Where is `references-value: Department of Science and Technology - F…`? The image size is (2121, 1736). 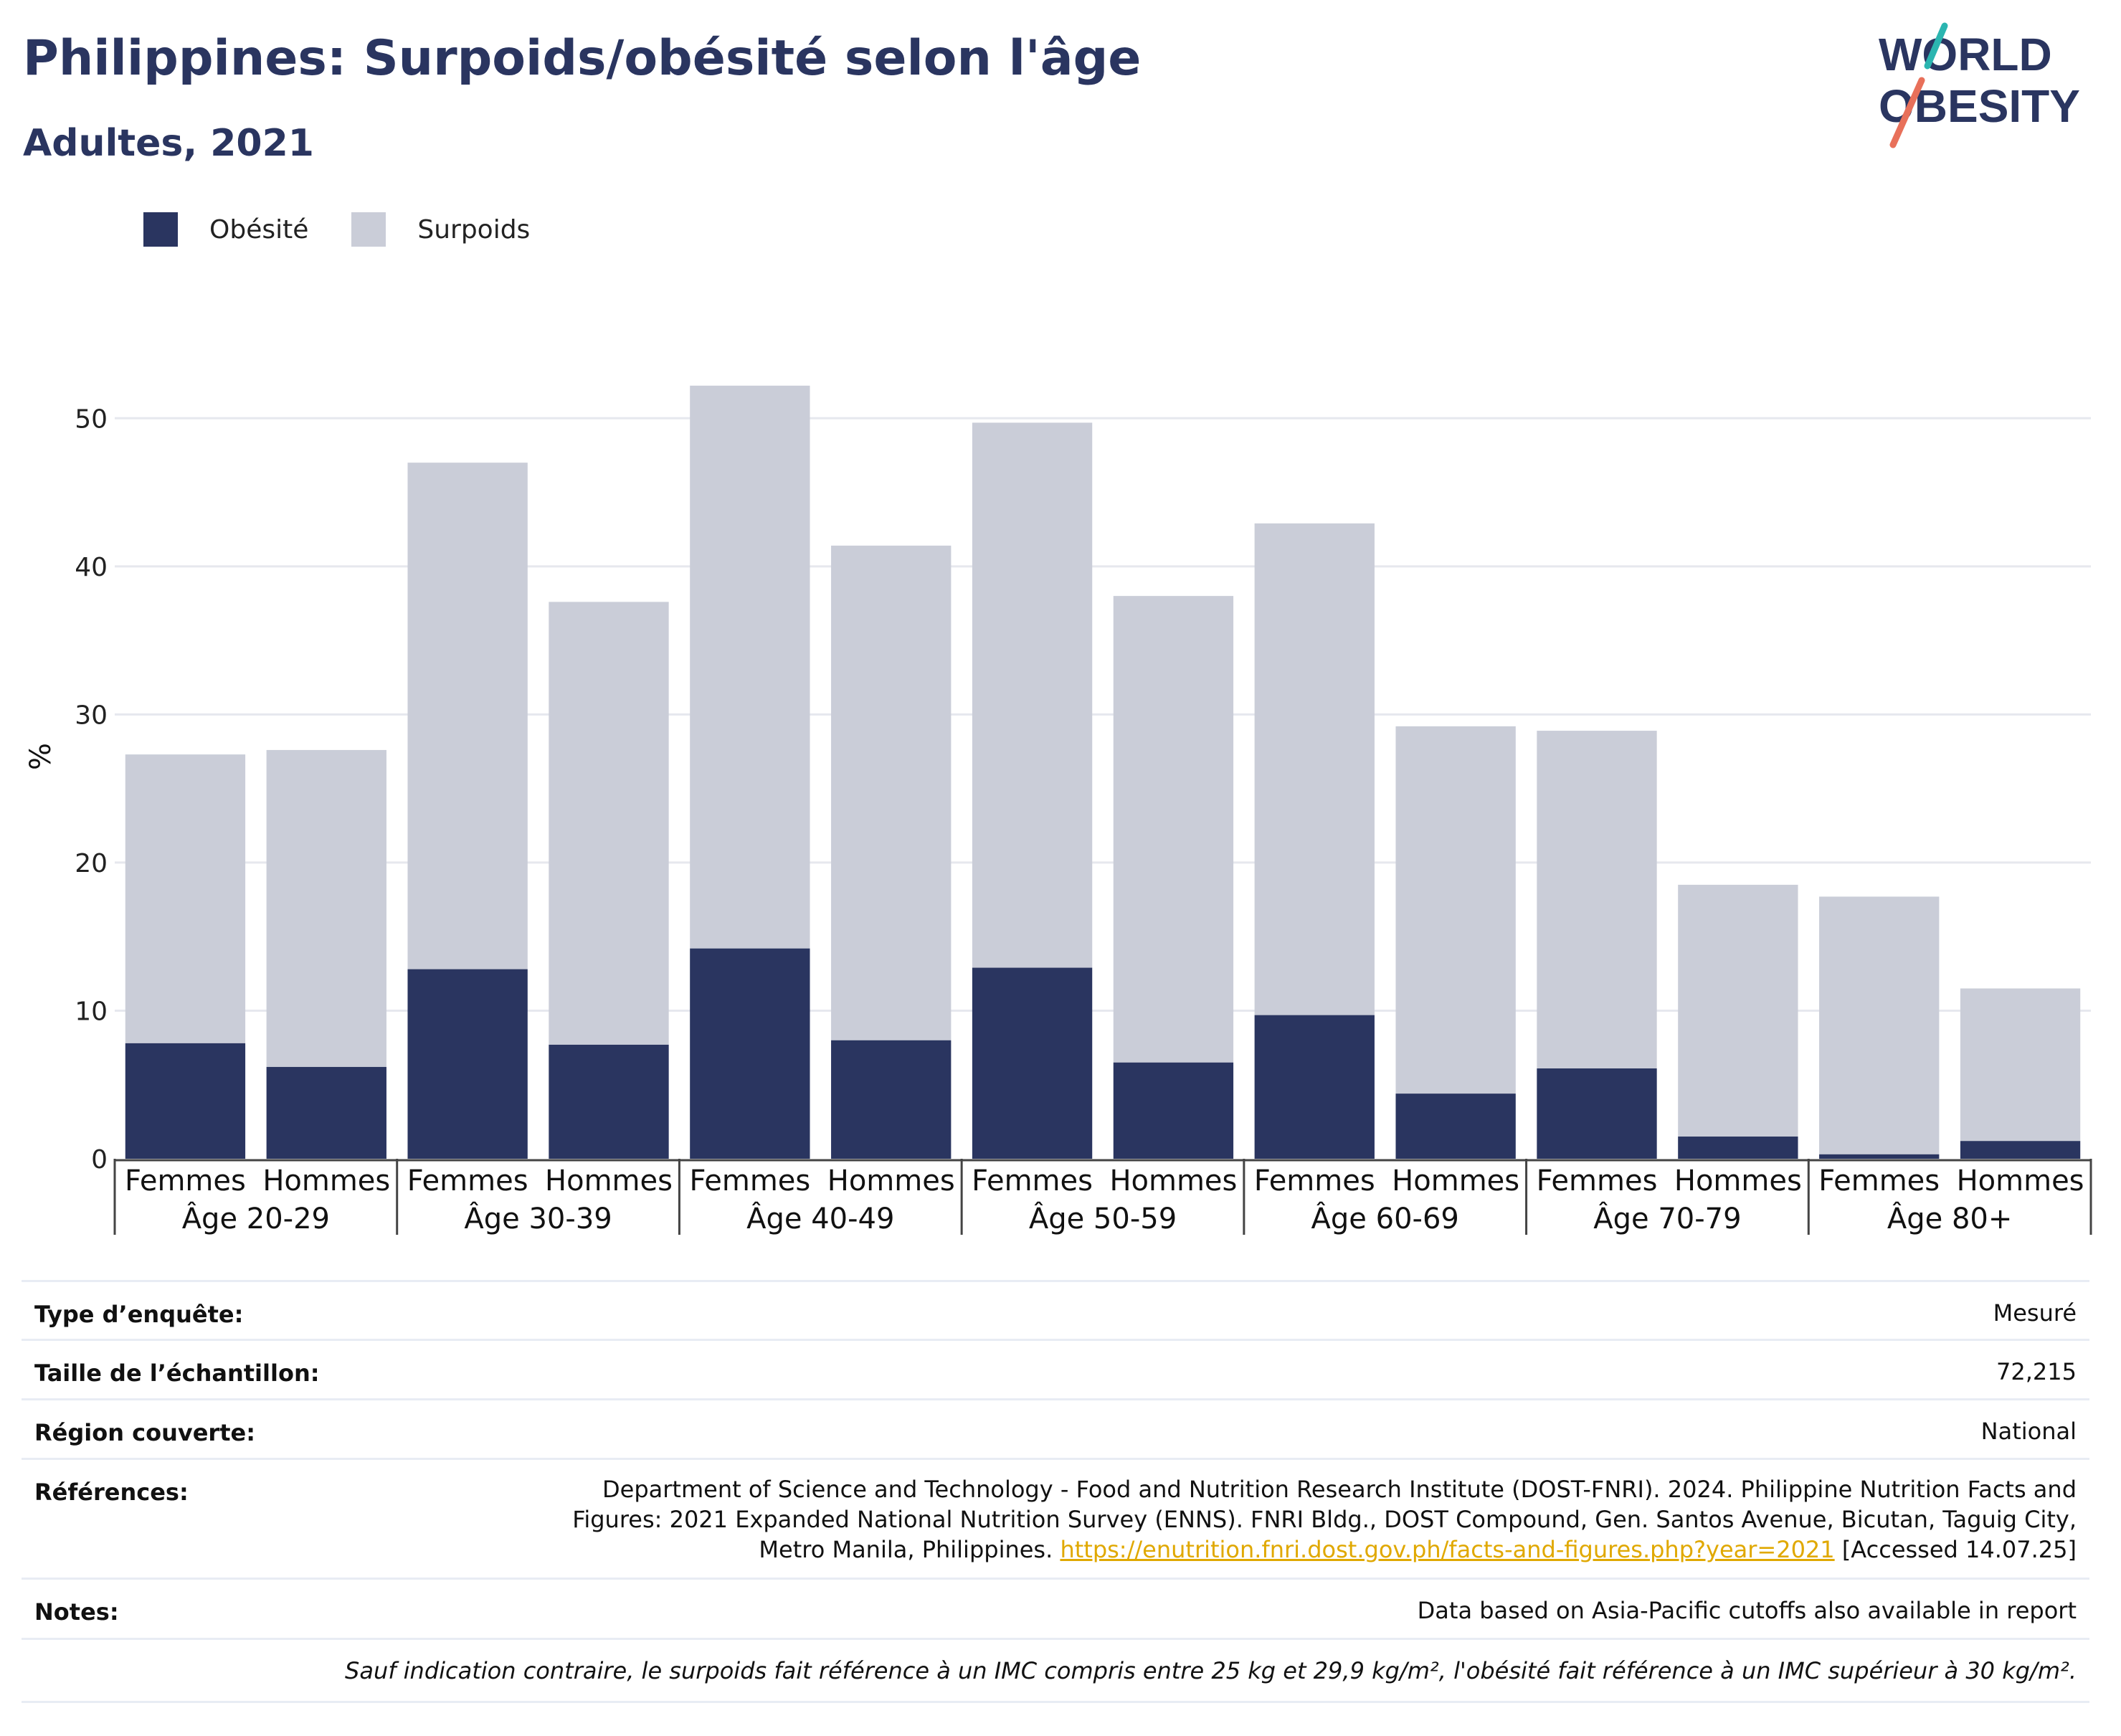
references-value: Department of Science and Technology - F… is located at coordinates (1324, 1519).